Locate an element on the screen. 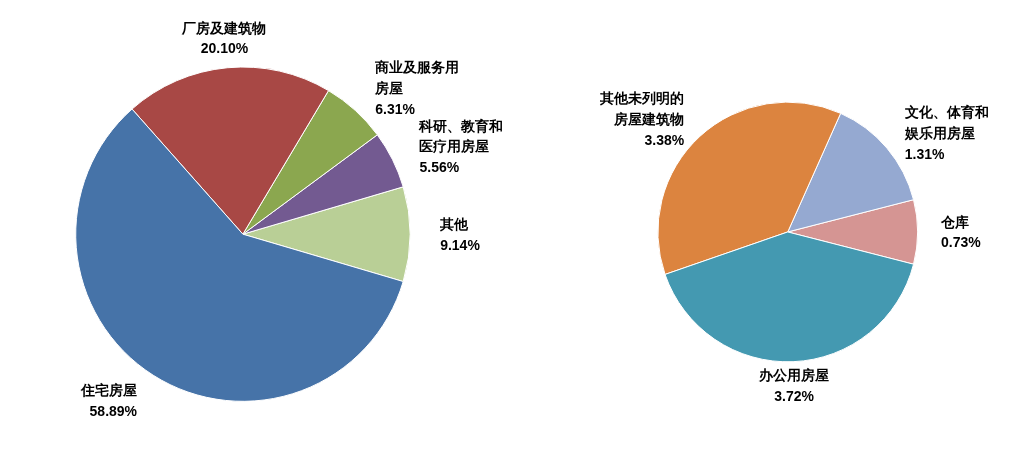 The image size is (1021, 459). data-label: 58.89% is located at coordinates (113, 410).